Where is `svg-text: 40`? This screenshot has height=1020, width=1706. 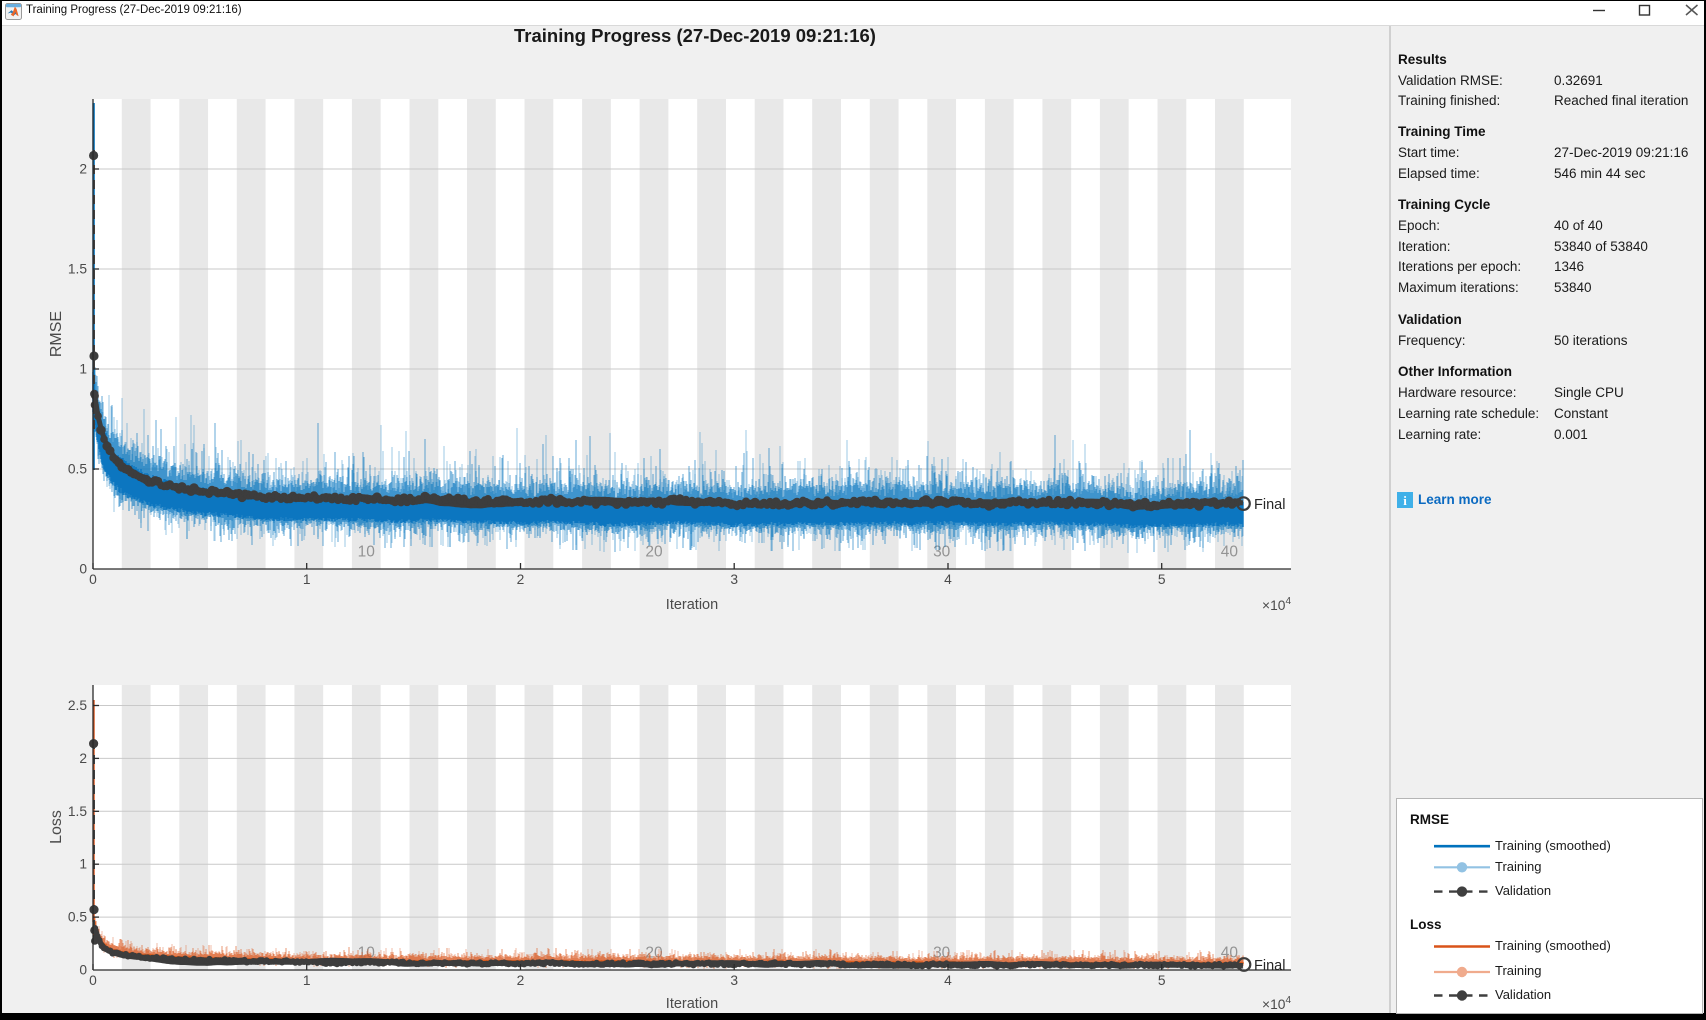
svg-text: 40 is located at coordinates (1230, 552).